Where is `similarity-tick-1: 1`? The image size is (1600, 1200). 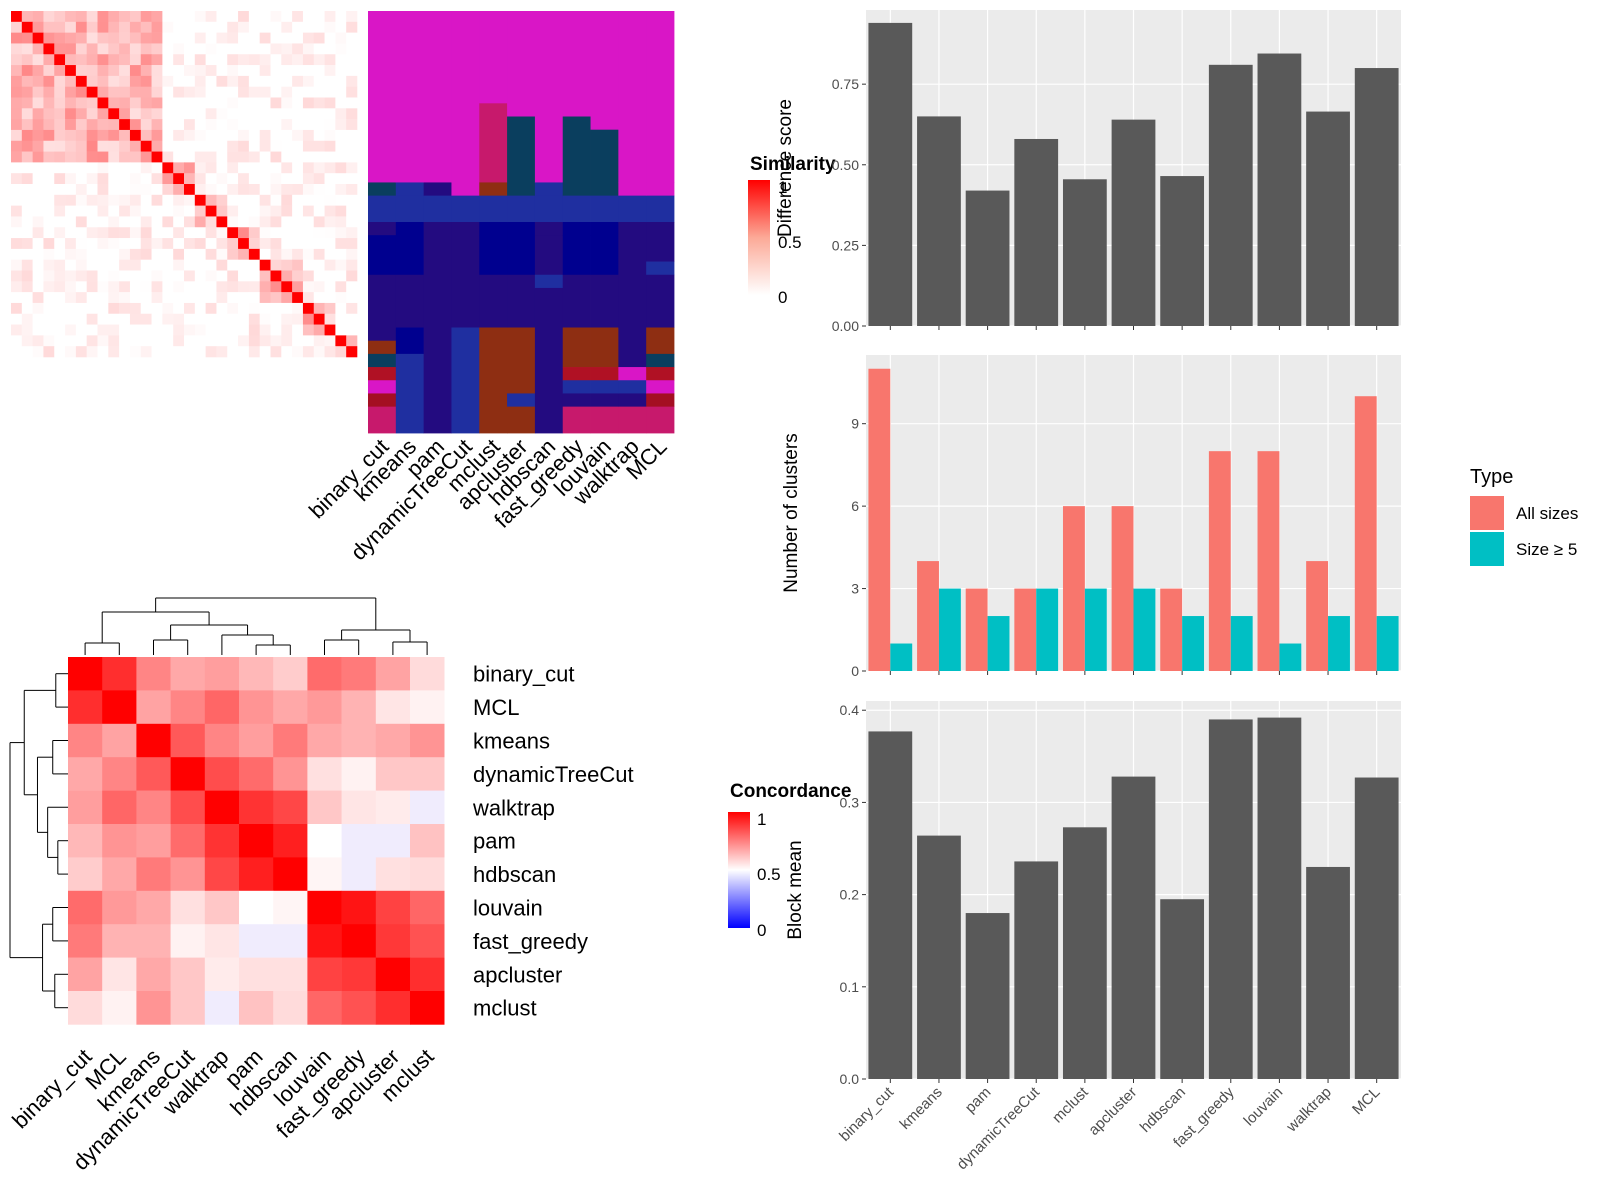
similarity-tick-1: 1 is located at coordinates (782, 187).